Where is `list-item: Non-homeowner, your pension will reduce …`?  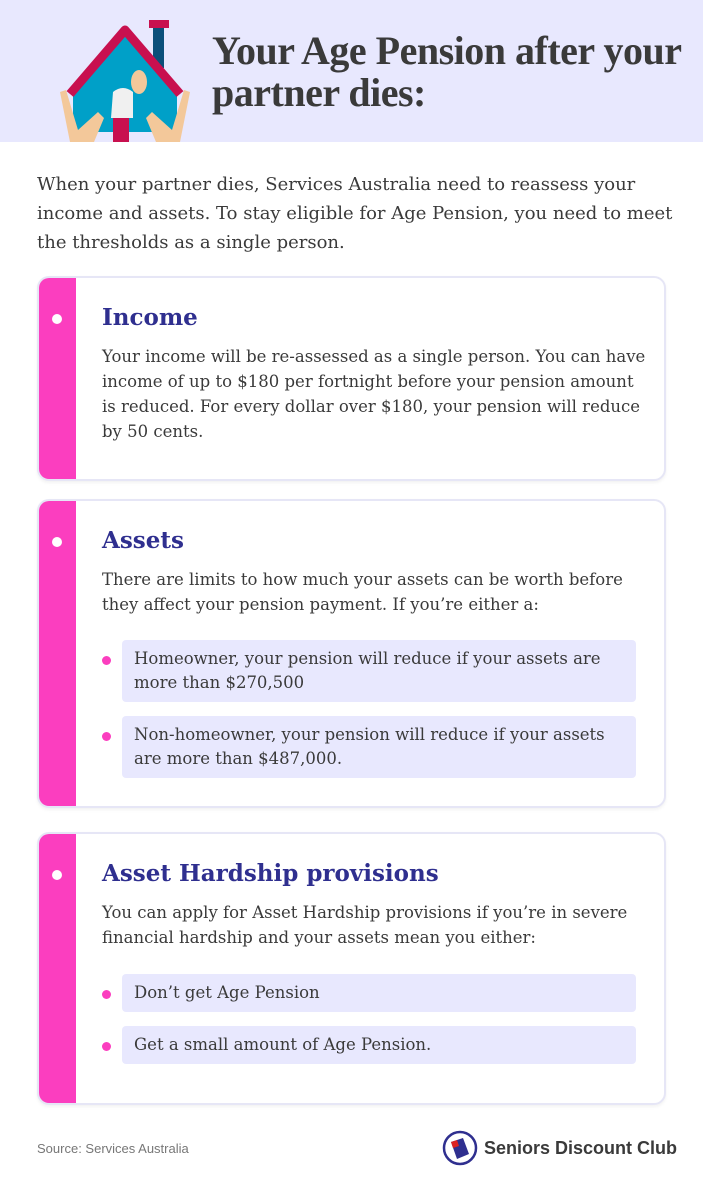 list-item: Non-homeowner, your pension will reduce … is located at coordinates (369, 747).